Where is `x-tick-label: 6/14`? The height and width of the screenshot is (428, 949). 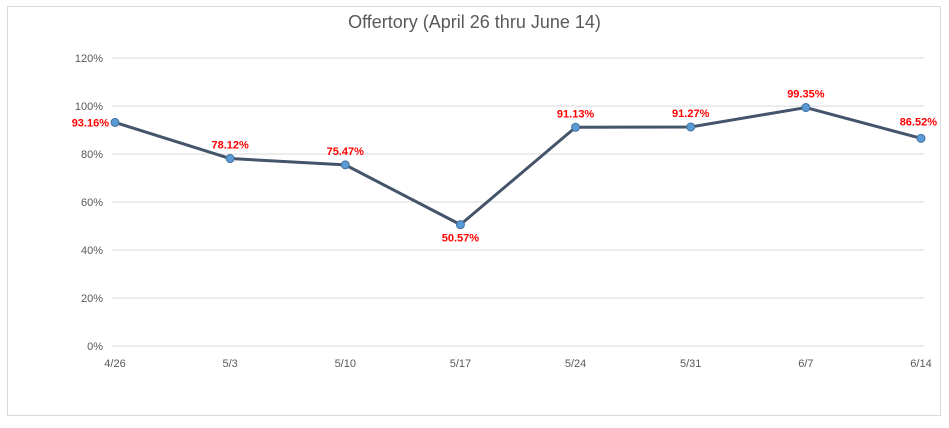
x-tick-label: 6/14 is located at coordinates (920, 364).